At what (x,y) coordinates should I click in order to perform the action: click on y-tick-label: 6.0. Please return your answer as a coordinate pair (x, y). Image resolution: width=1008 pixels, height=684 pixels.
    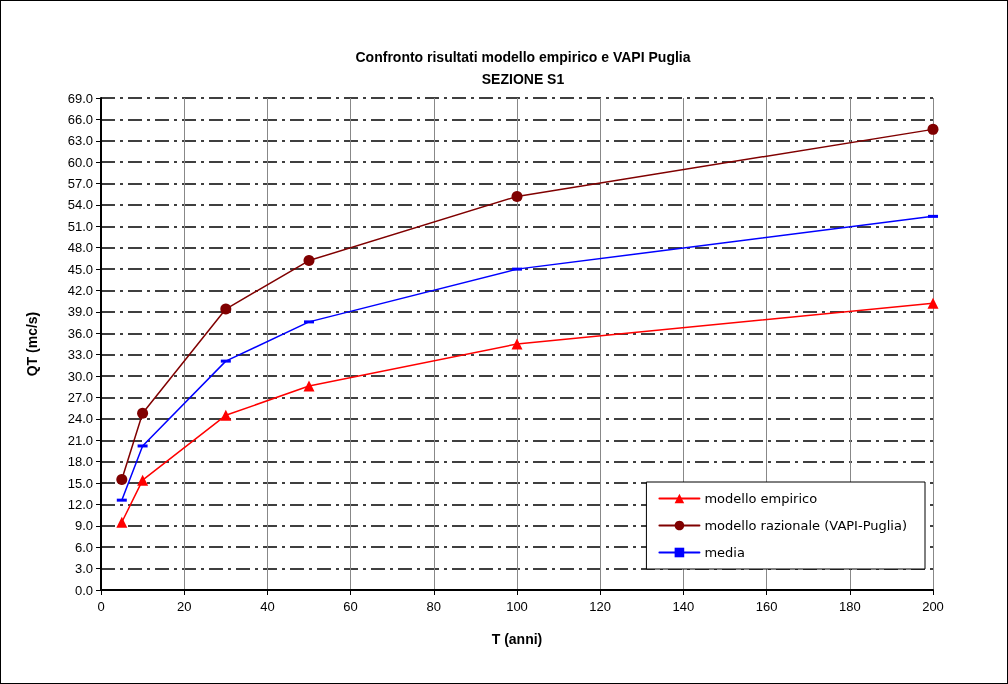
    Looking at the image, I should click on (83, 547).